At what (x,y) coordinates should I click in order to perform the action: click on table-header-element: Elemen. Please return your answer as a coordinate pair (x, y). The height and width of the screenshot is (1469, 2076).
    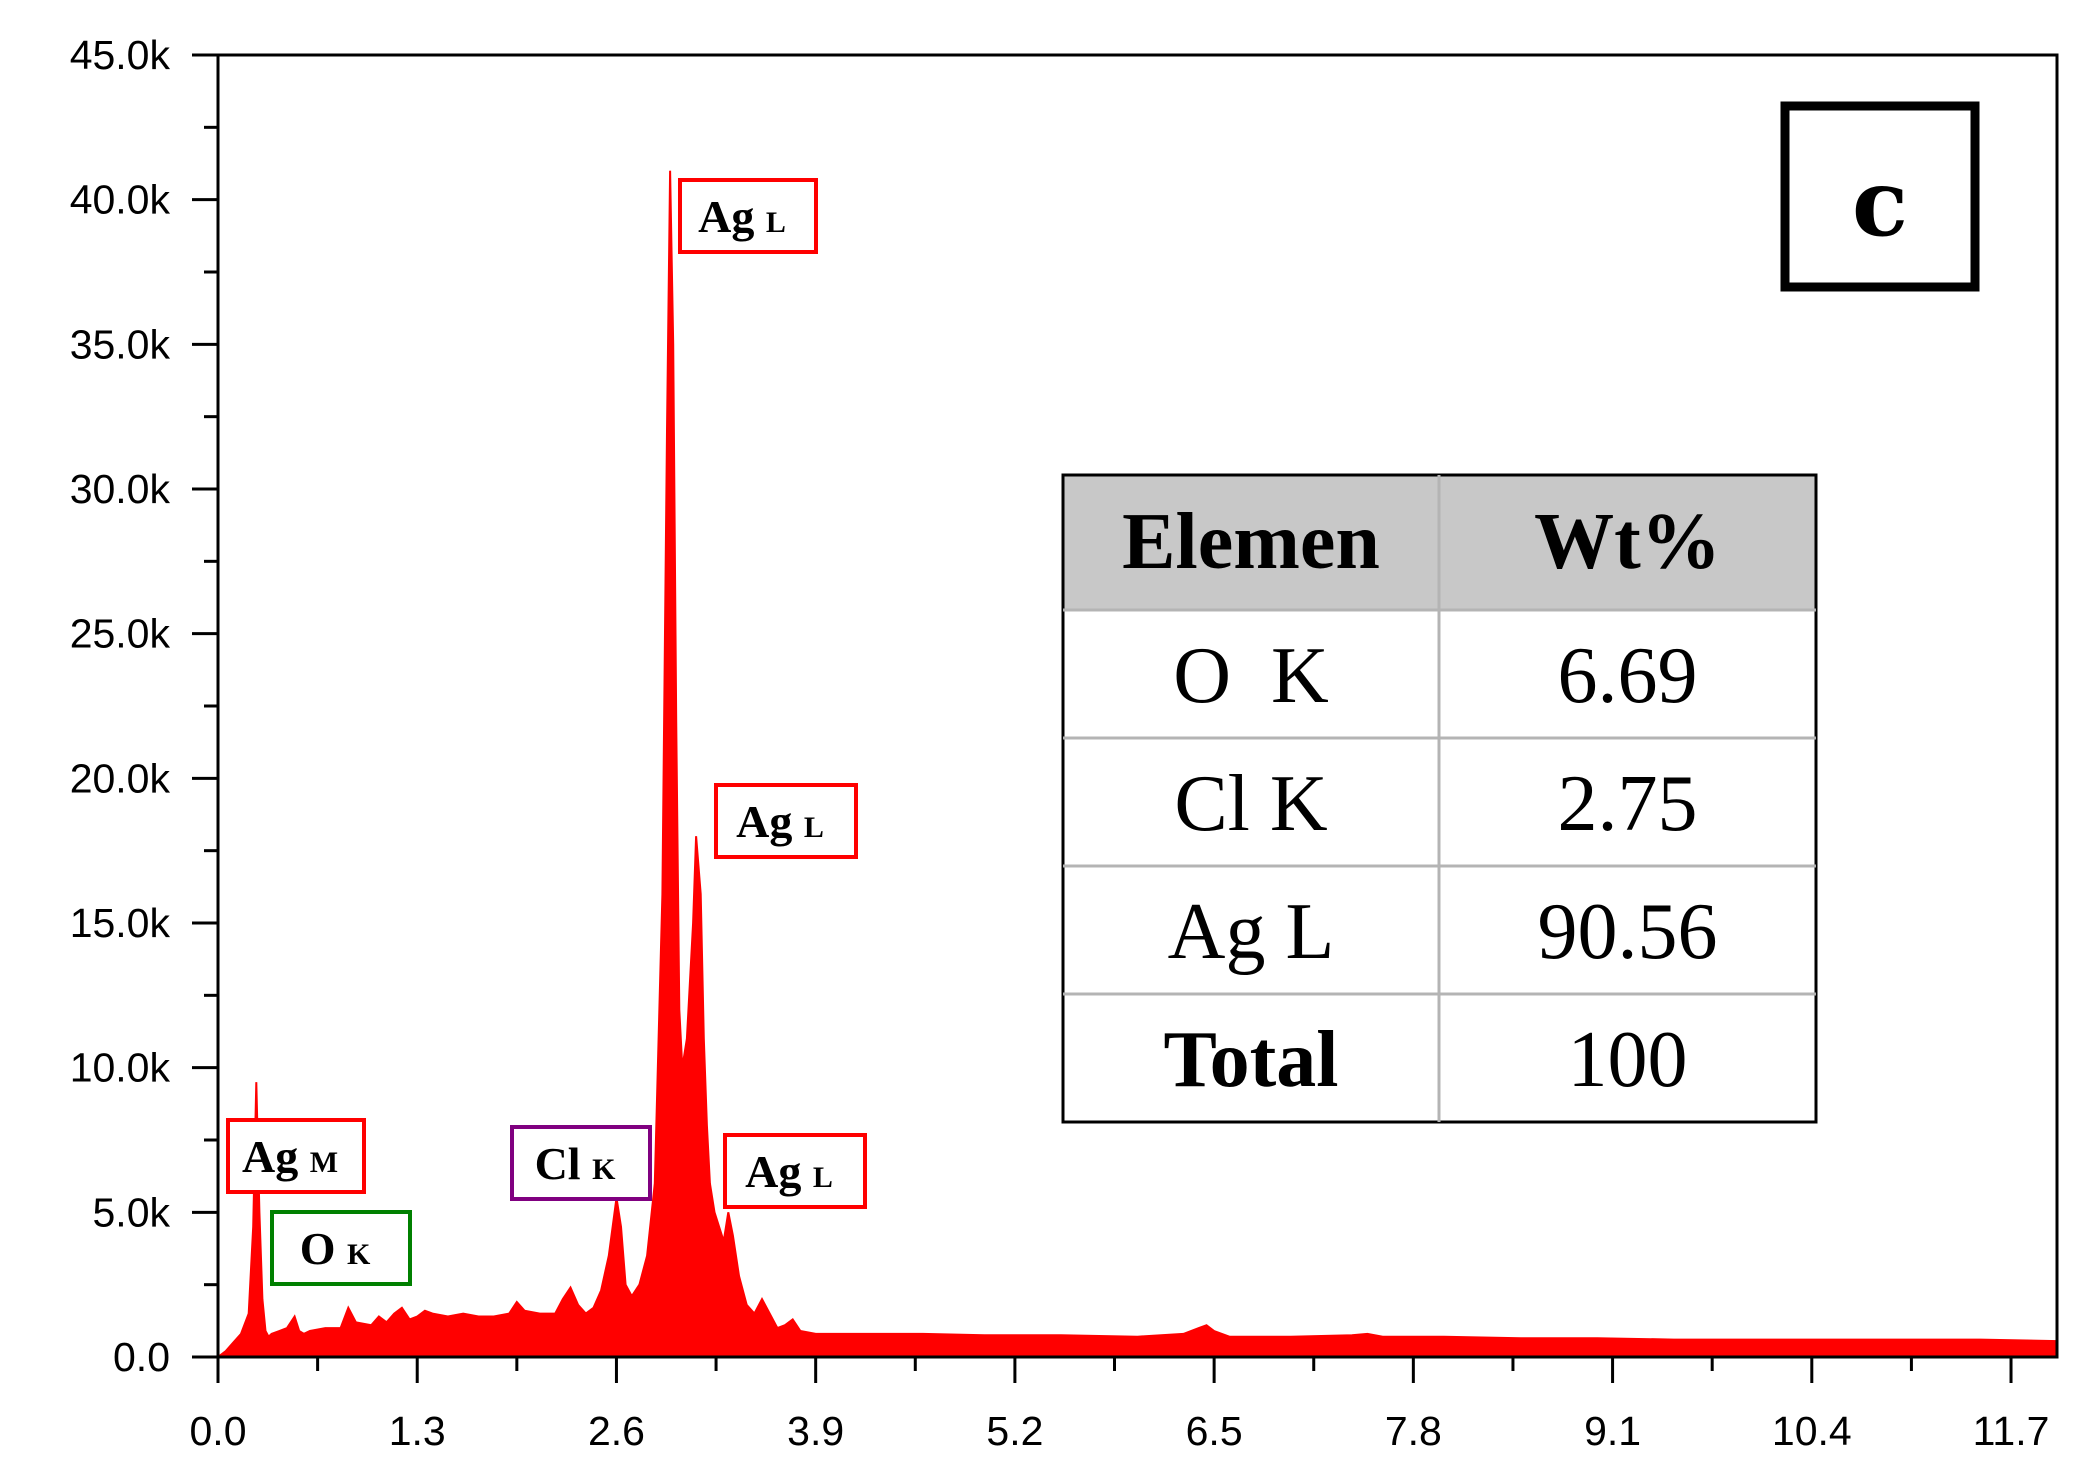
    Looking at the image, I should click on (1251, 542).